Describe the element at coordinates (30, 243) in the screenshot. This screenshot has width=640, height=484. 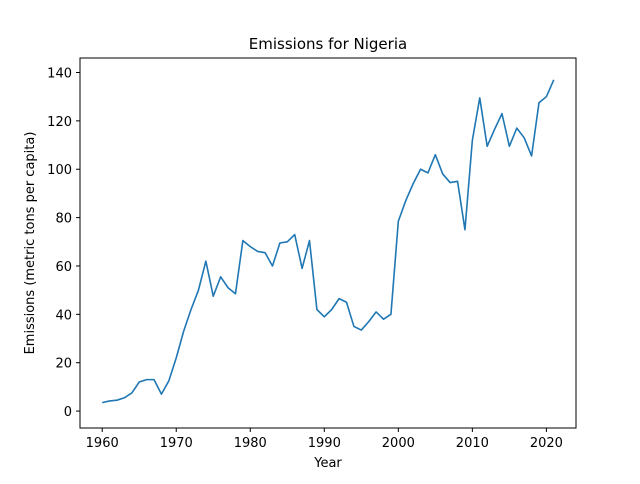
I see `y-axis-label: Emissions (metric tons per capita)` at that location.